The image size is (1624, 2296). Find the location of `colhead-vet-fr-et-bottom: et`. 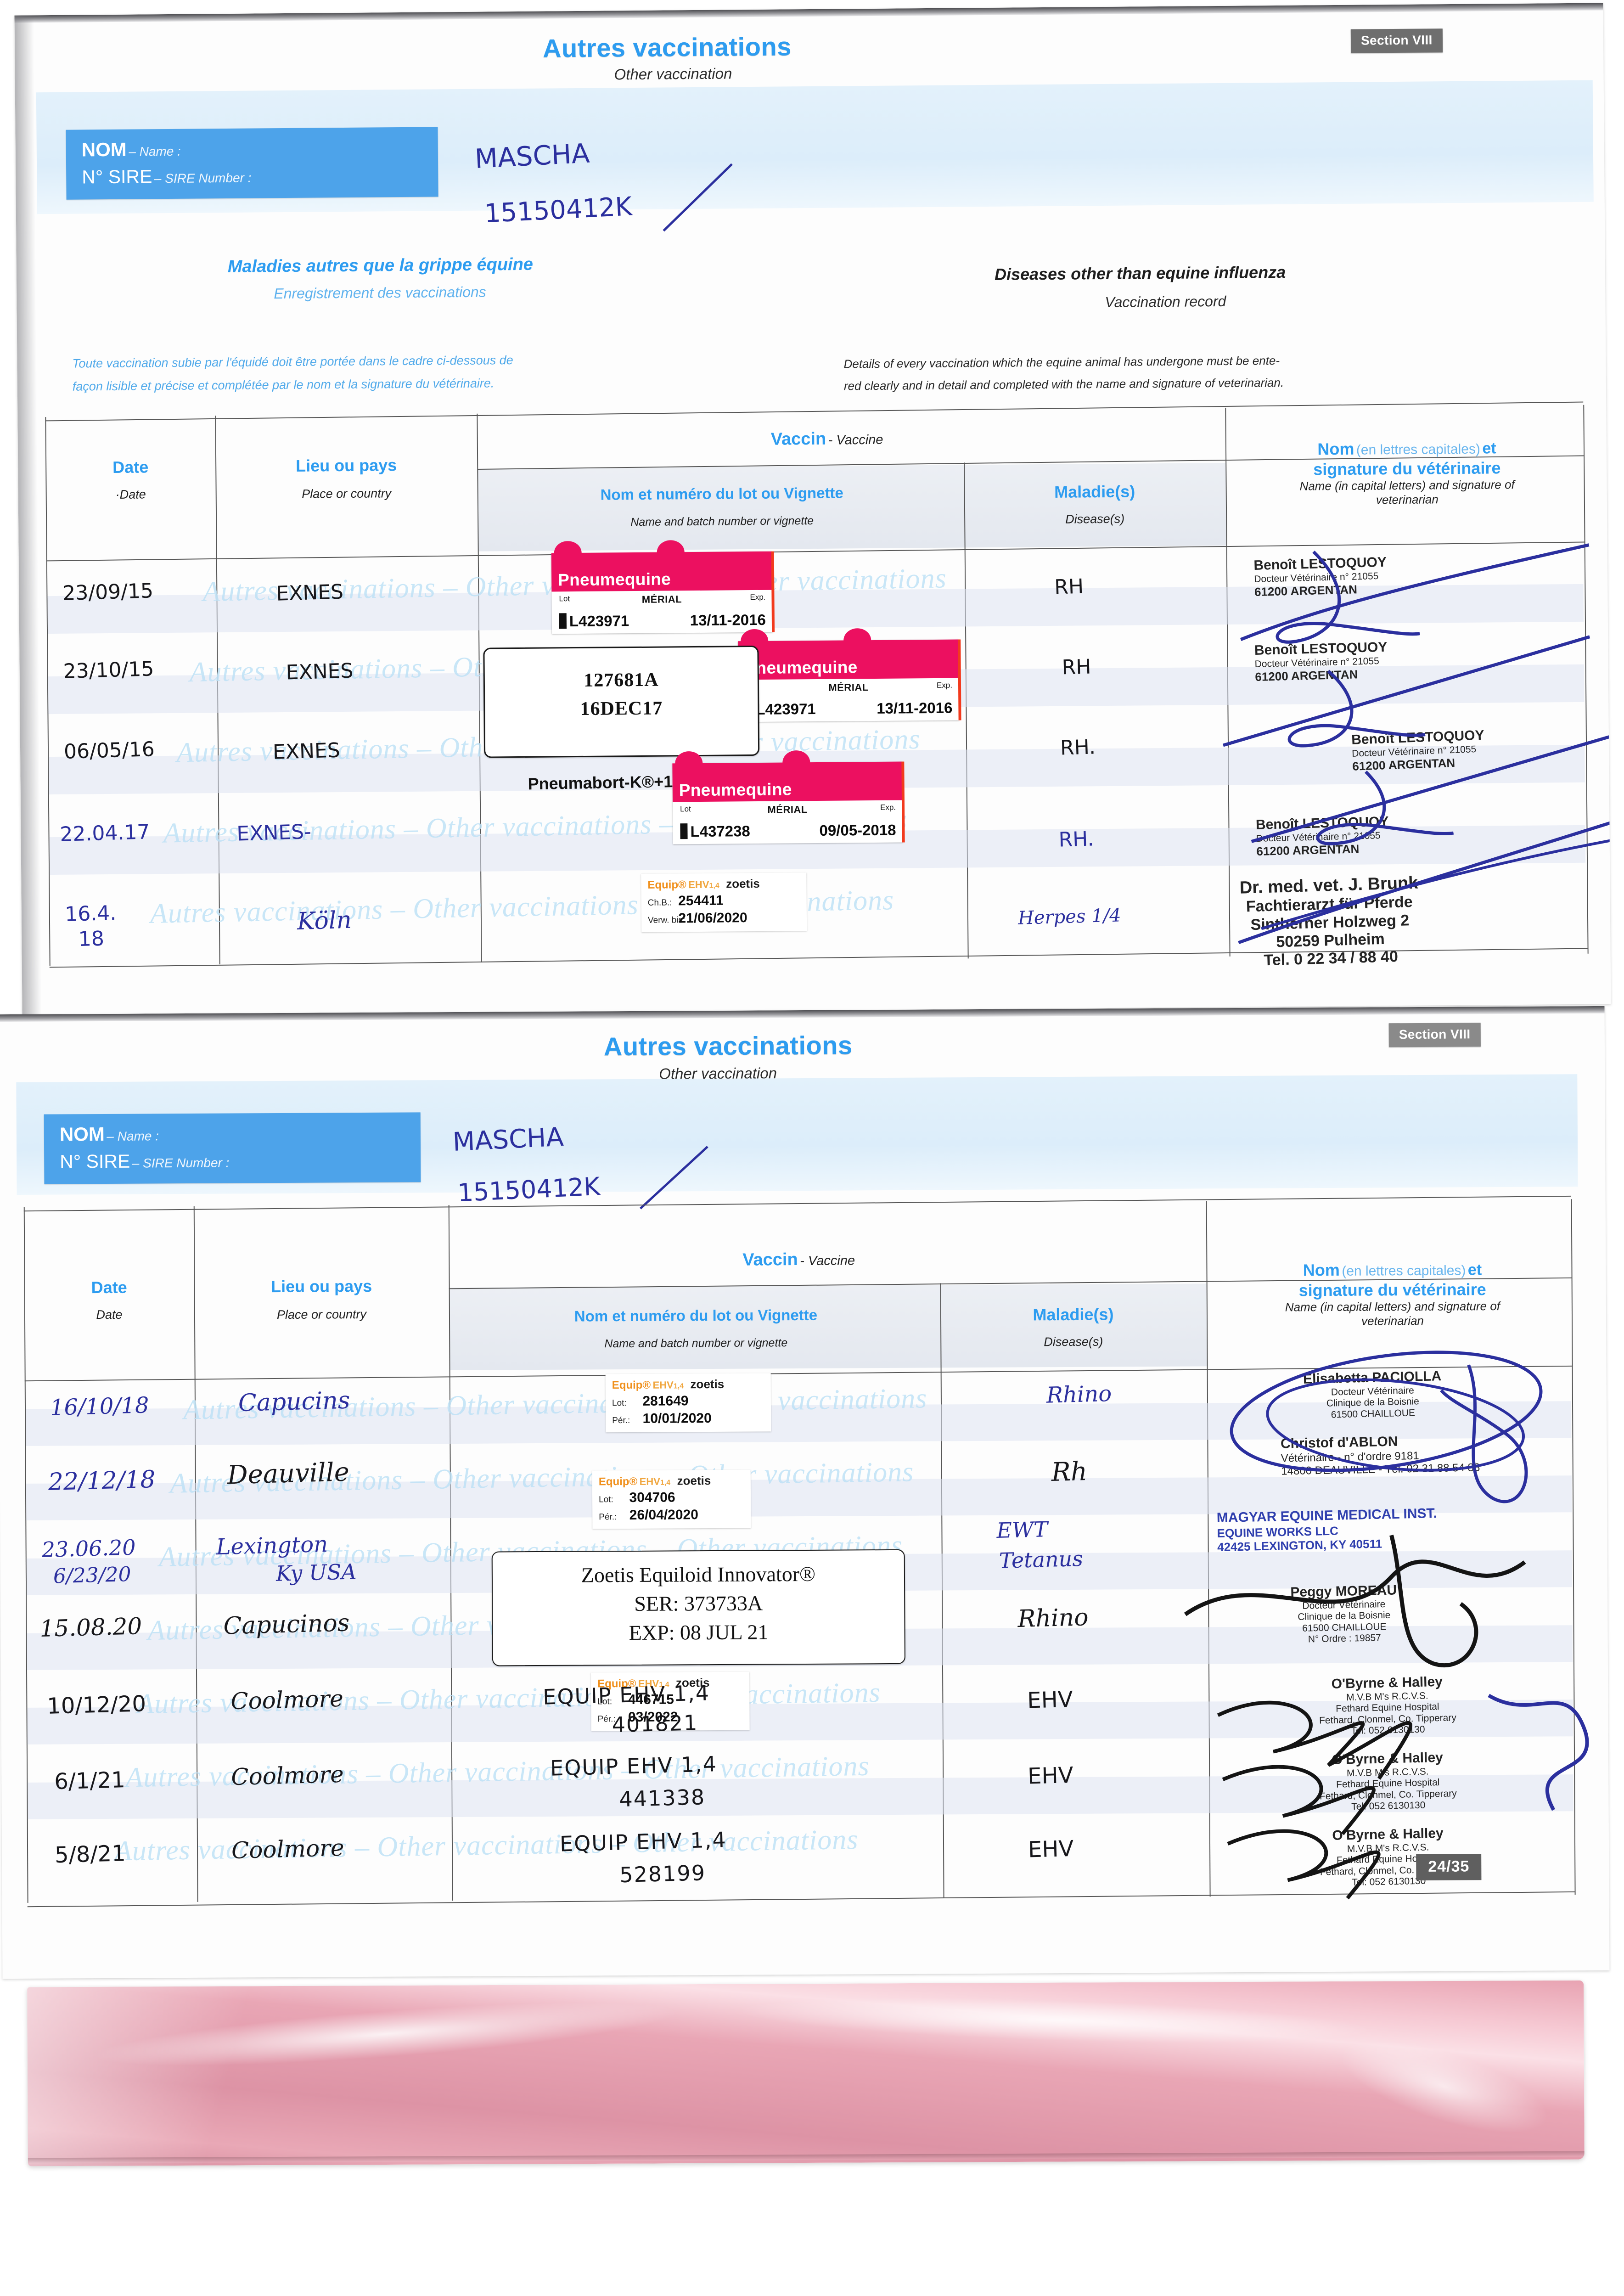

colhead-vet-fr-et-bottom: et is located at coordinates (1474, 1270).